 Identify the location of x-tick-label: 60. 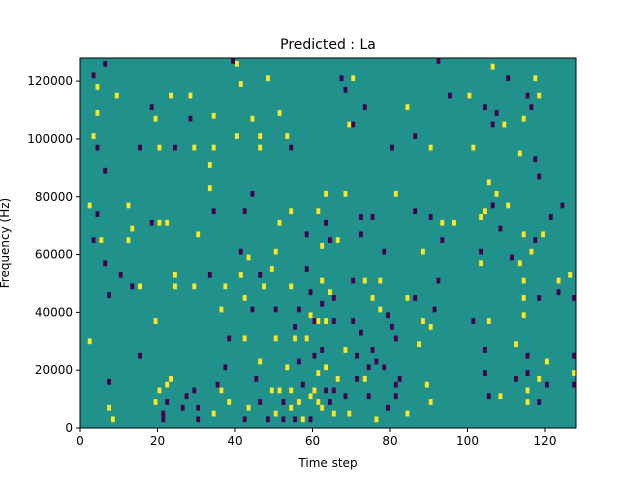
(312, 441).